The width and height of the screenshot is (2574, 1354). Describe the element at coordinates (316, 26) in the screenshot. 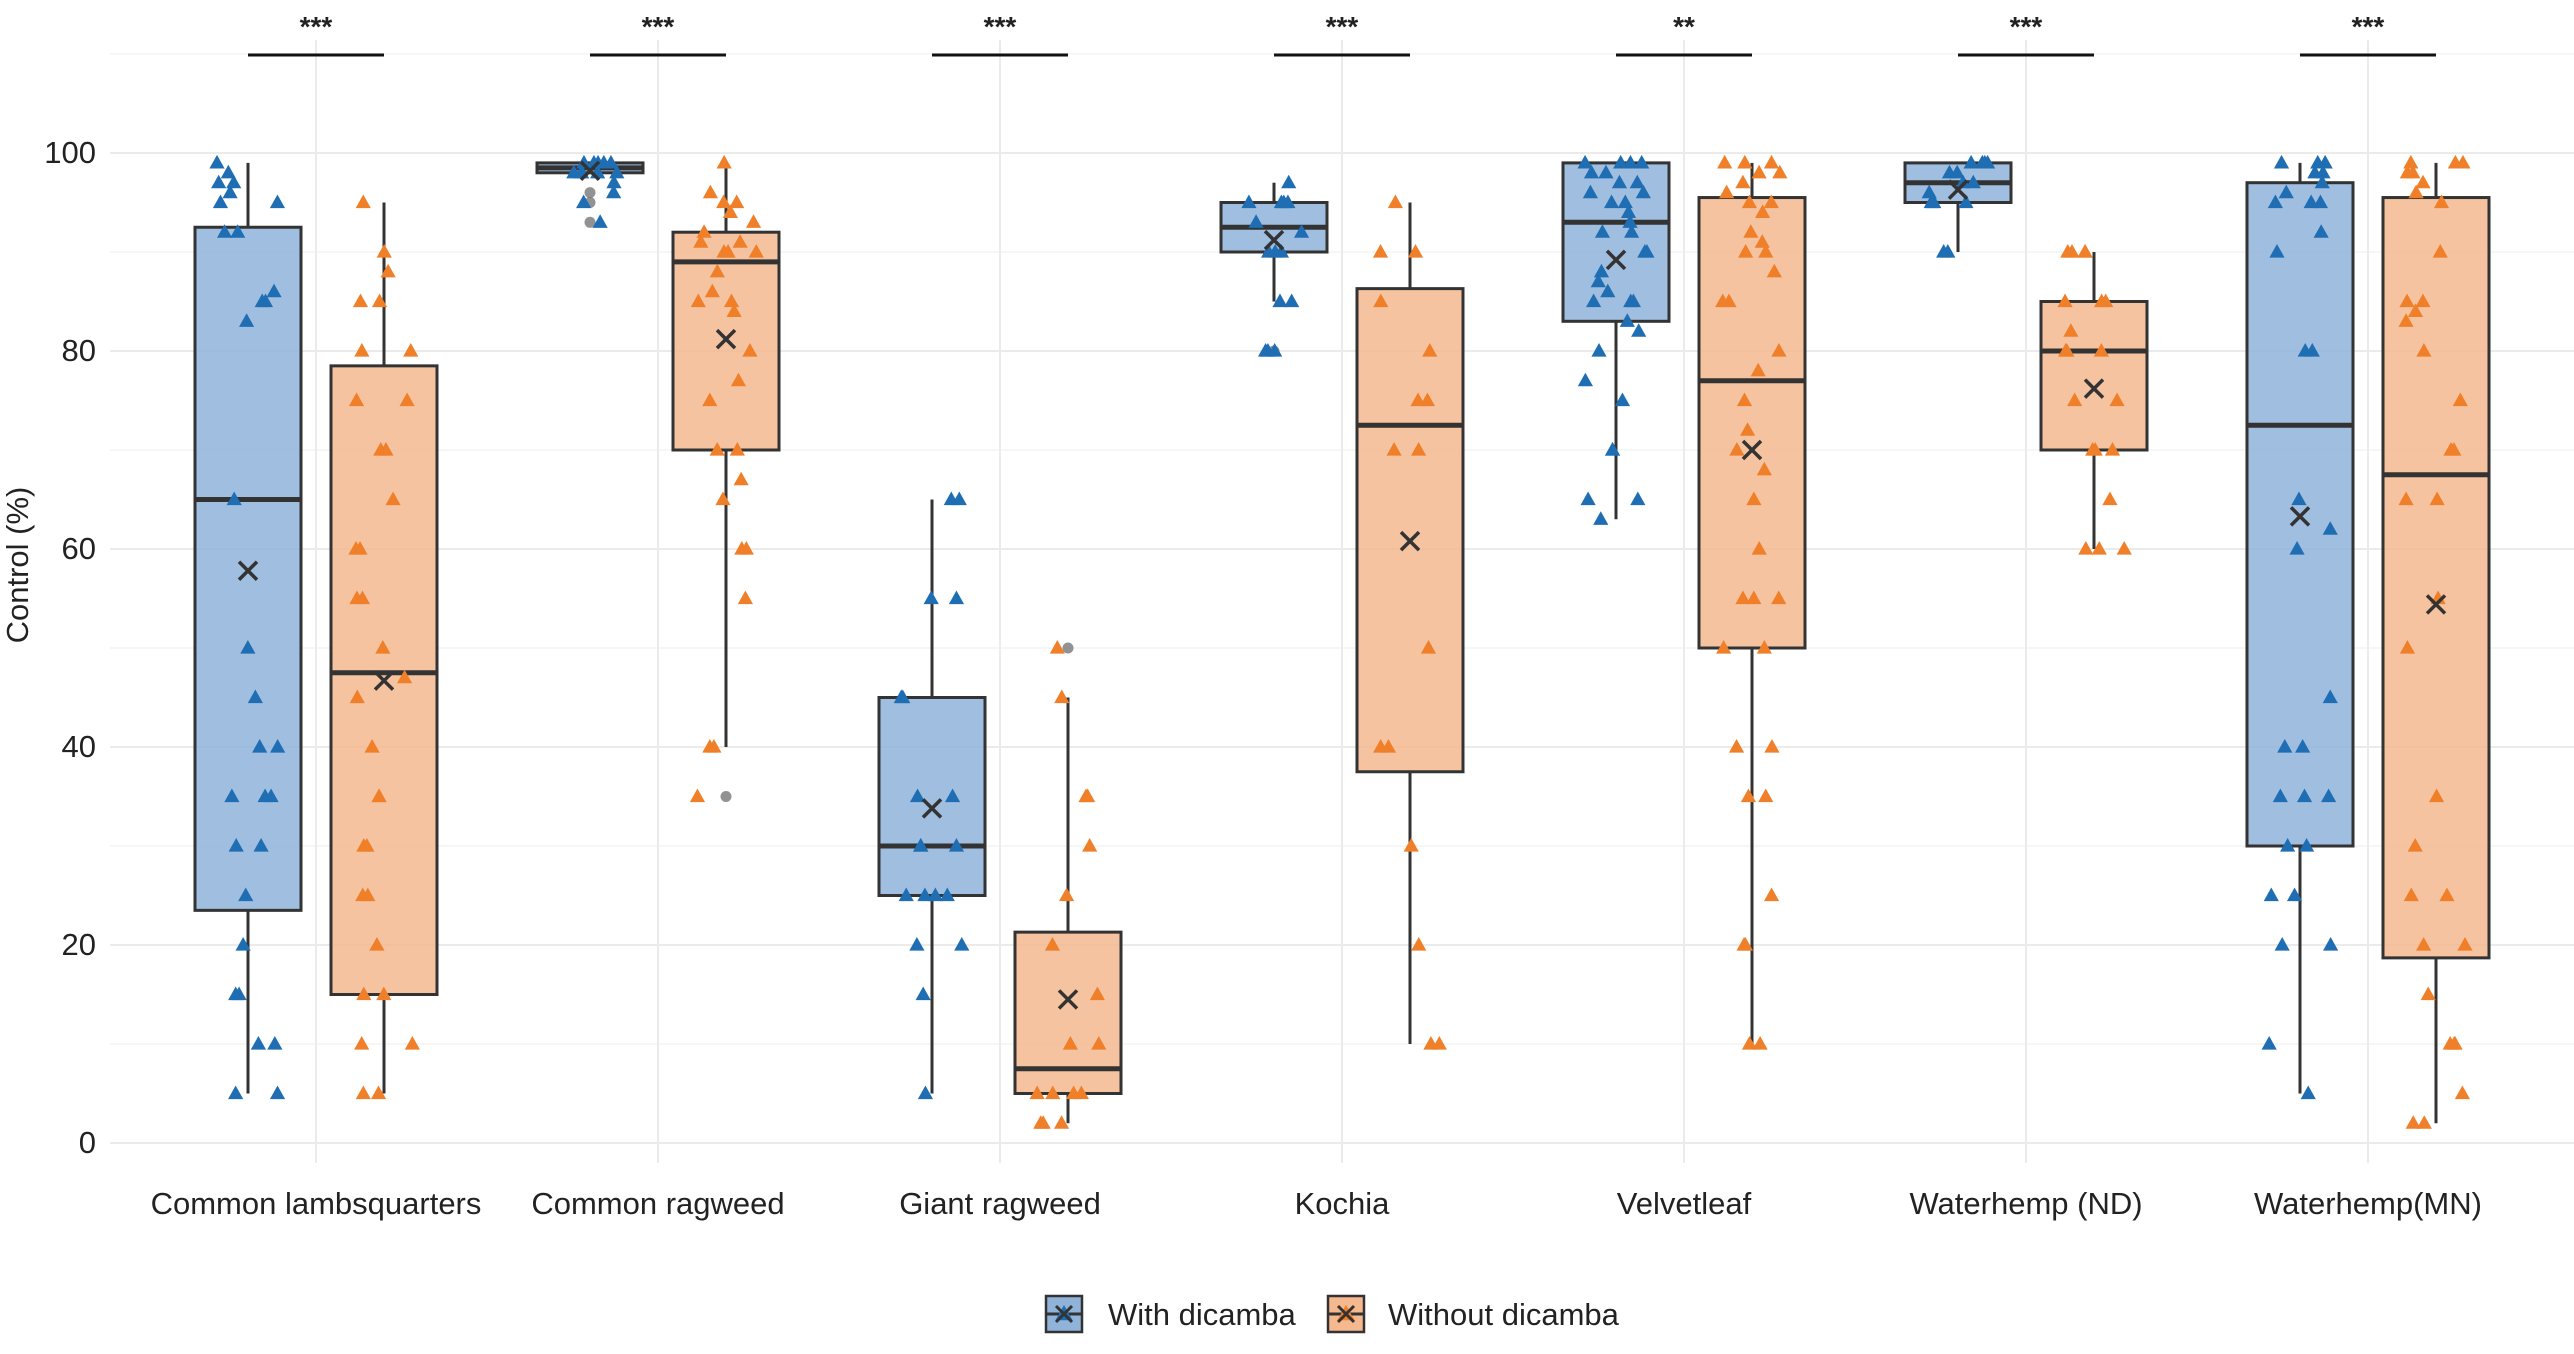

I see `significance-label: ***` at that location.